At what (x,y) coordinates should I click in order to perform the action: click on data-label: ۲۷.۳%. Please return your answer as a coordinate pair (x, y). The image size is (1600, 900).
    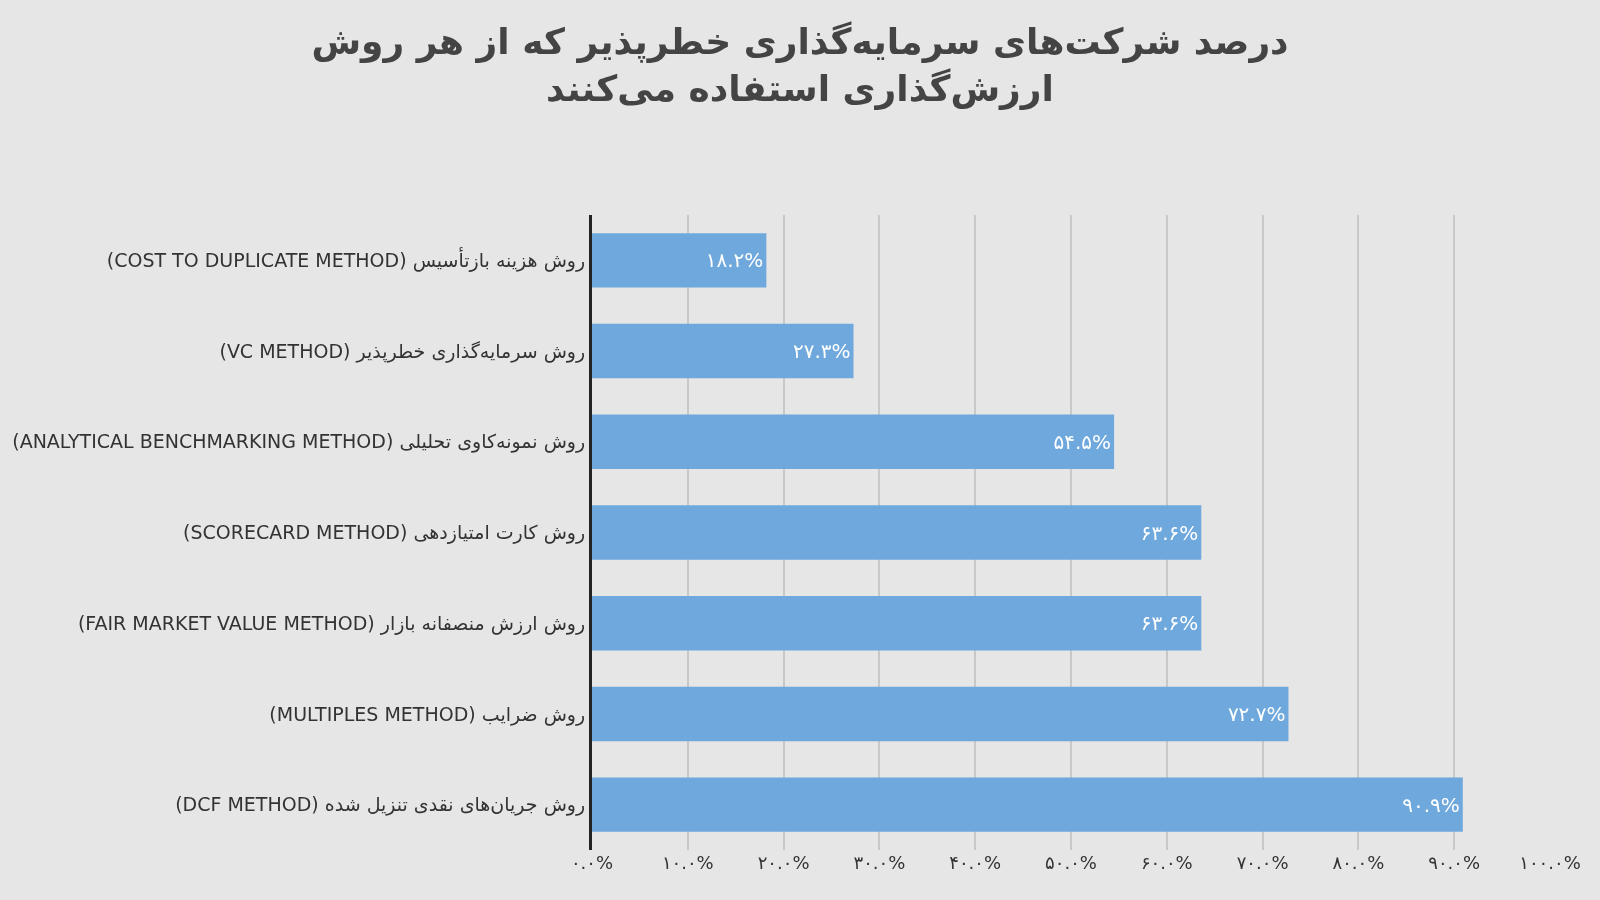
    Looking at the image, I should click on (821, 351).